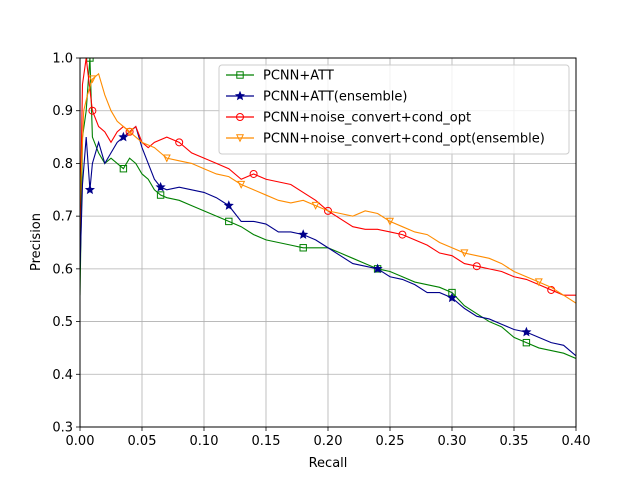  I want to click on legend-entry-3: PCNN+noise_convert+cond_opt, so click(348, 118).